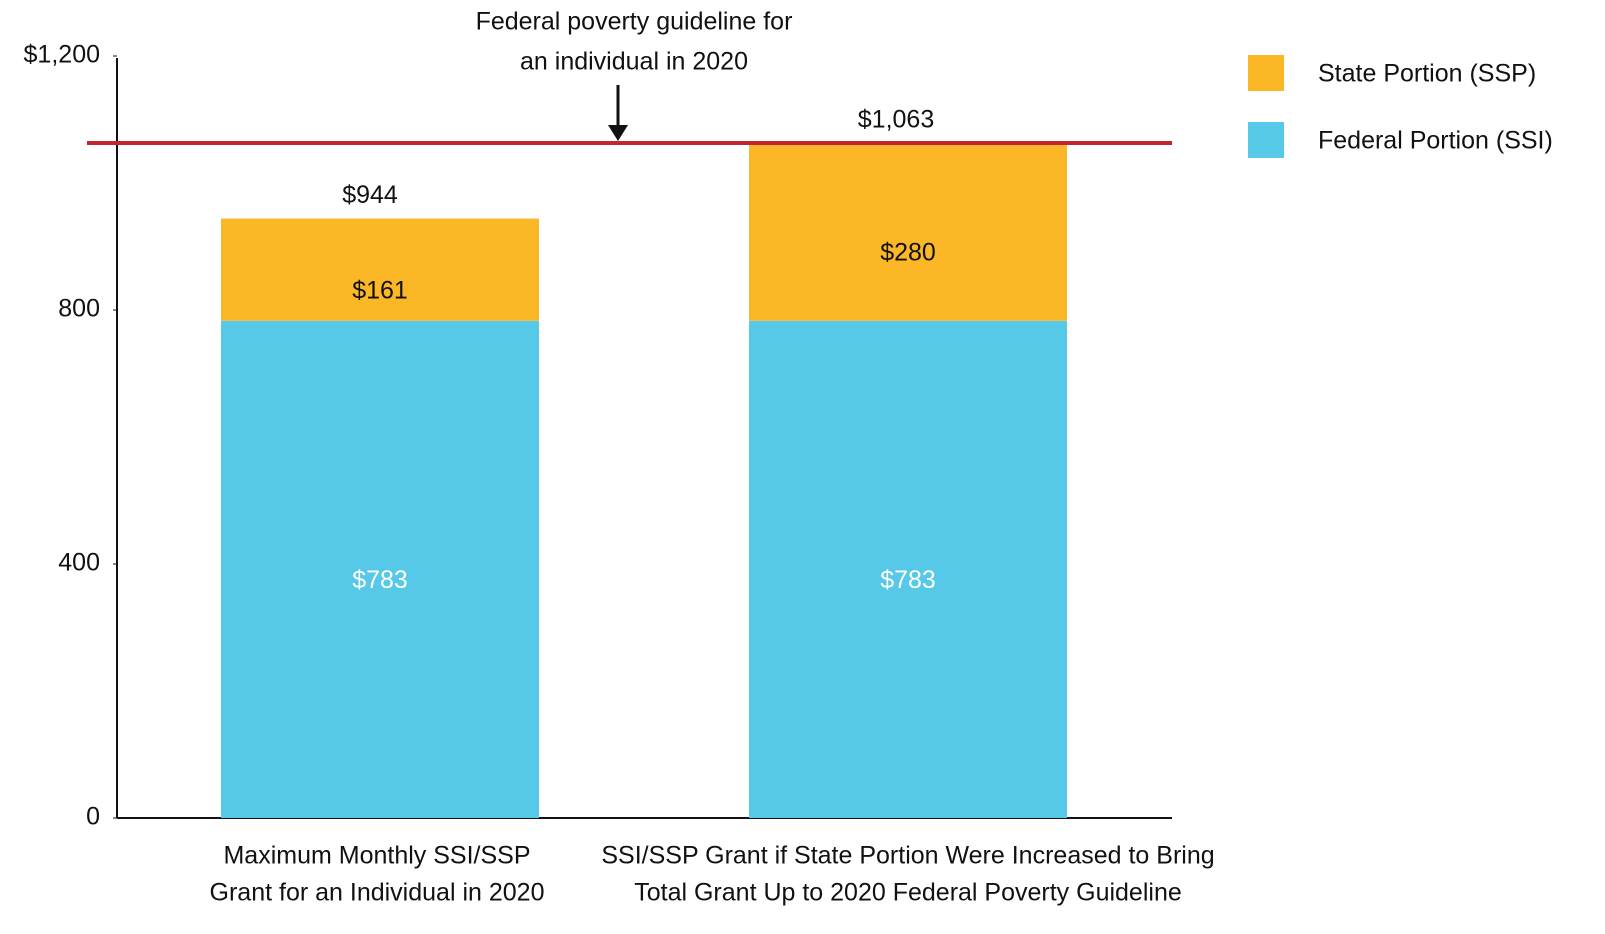  What do you see at coordinates (896, 120) in the screenshot?
I see `total-label: $1,063` at bounding box center [896, 120].